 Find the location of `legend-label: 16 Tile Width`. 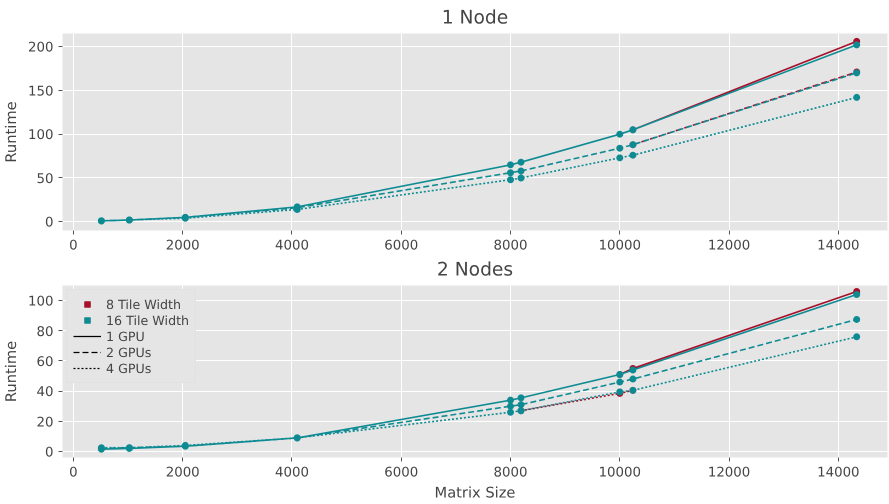

legend-label: 16 Tile Width is located at coordinates (148, 320).